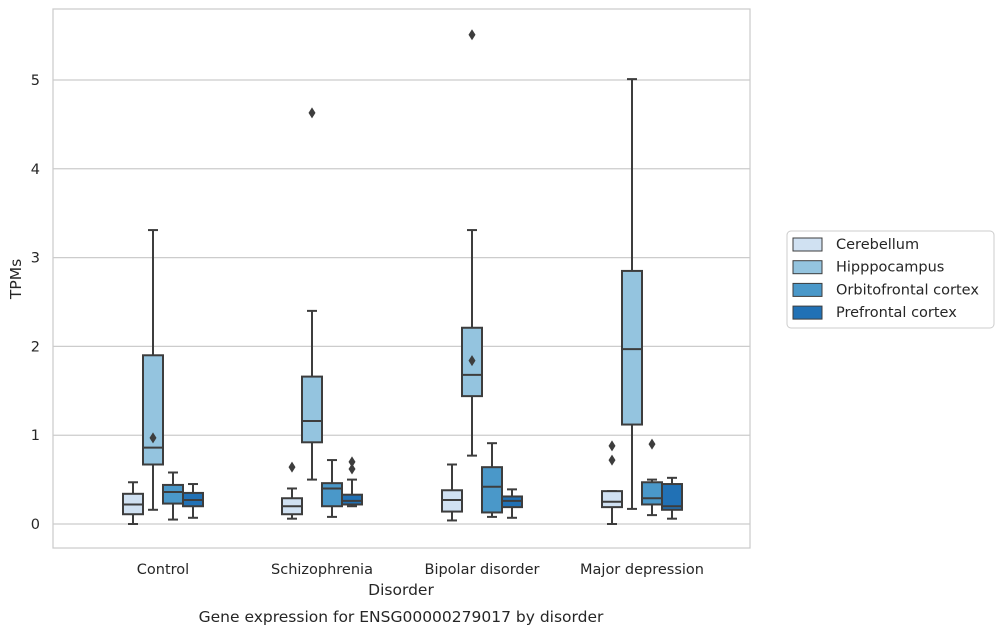  Describe the element at coordinates (35, 436) in the screenshot. I see `y-tick-label-1: 1` at that location.